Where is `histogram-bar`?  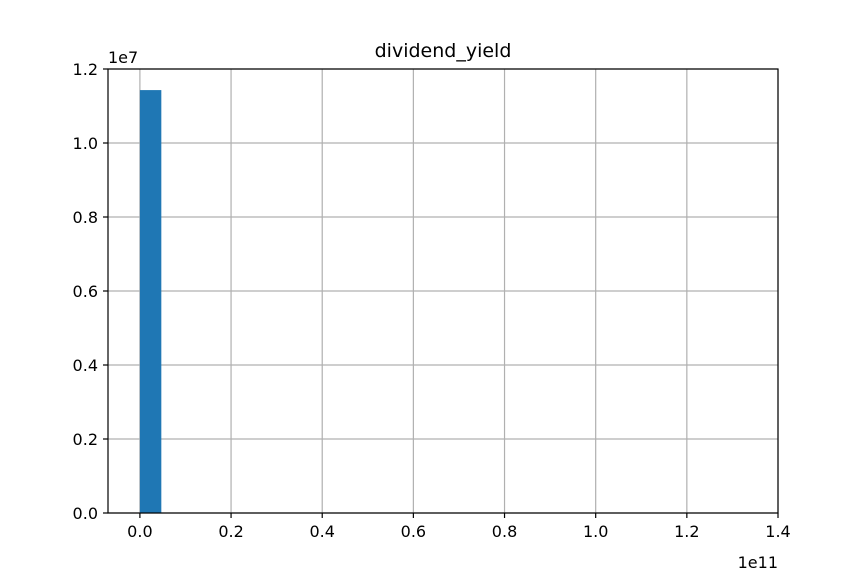
histogram-bar is located at coordinates (150, 301).